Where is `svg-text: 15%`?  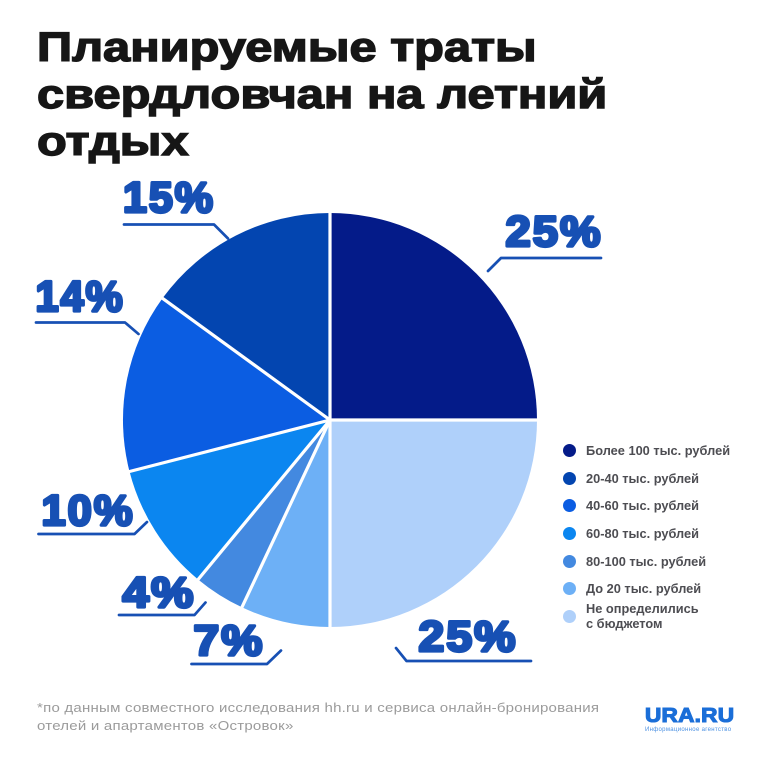
svg-text: 15% is located at coordinates (169, 198).